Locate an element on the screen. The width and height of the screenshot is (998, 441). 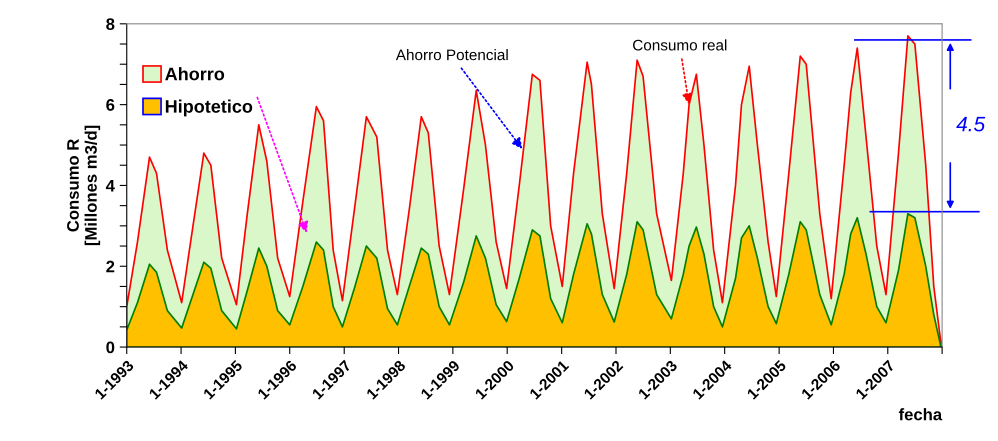
annotation: Consumo real is located at coordinates (679, 45).